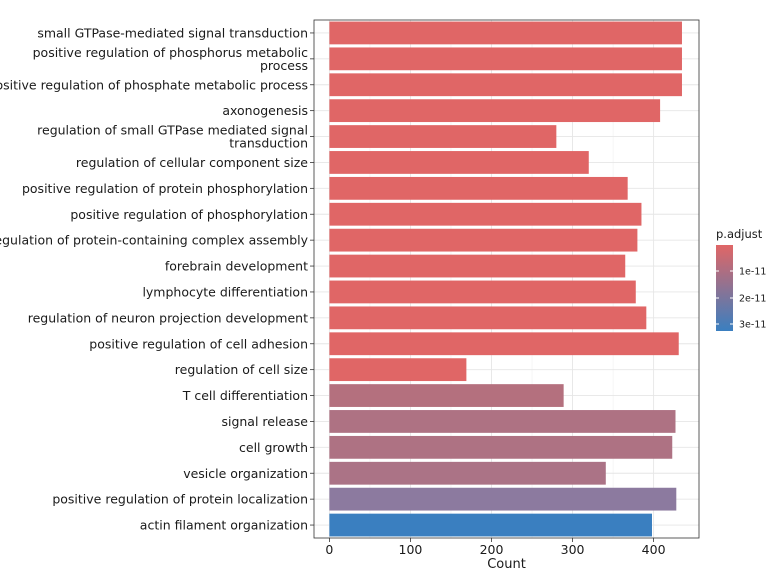  I want to click on legend-title: p.adjust, so click(739, 234).